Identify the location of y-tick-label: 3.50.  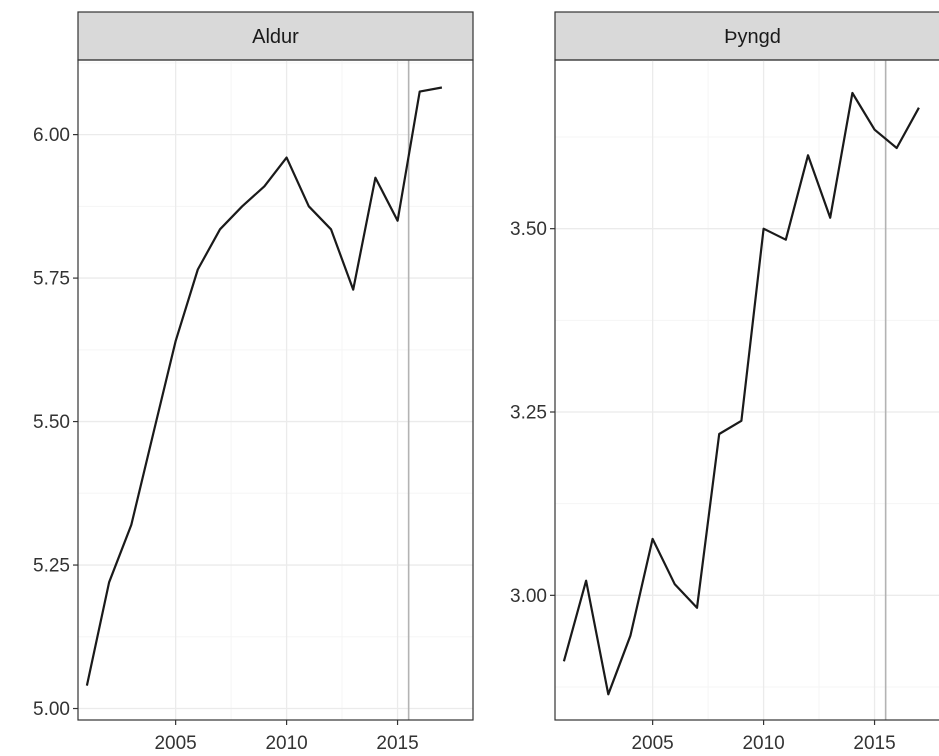
(528, 229).